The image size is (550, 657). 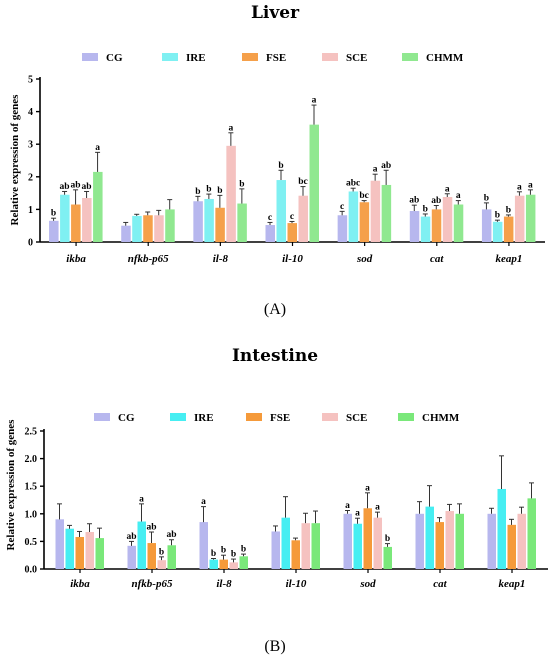 What do you see at coordinates (347, 541) in the screenshot?
I see `bar-cg-sod` at bounding box center [347, 541].